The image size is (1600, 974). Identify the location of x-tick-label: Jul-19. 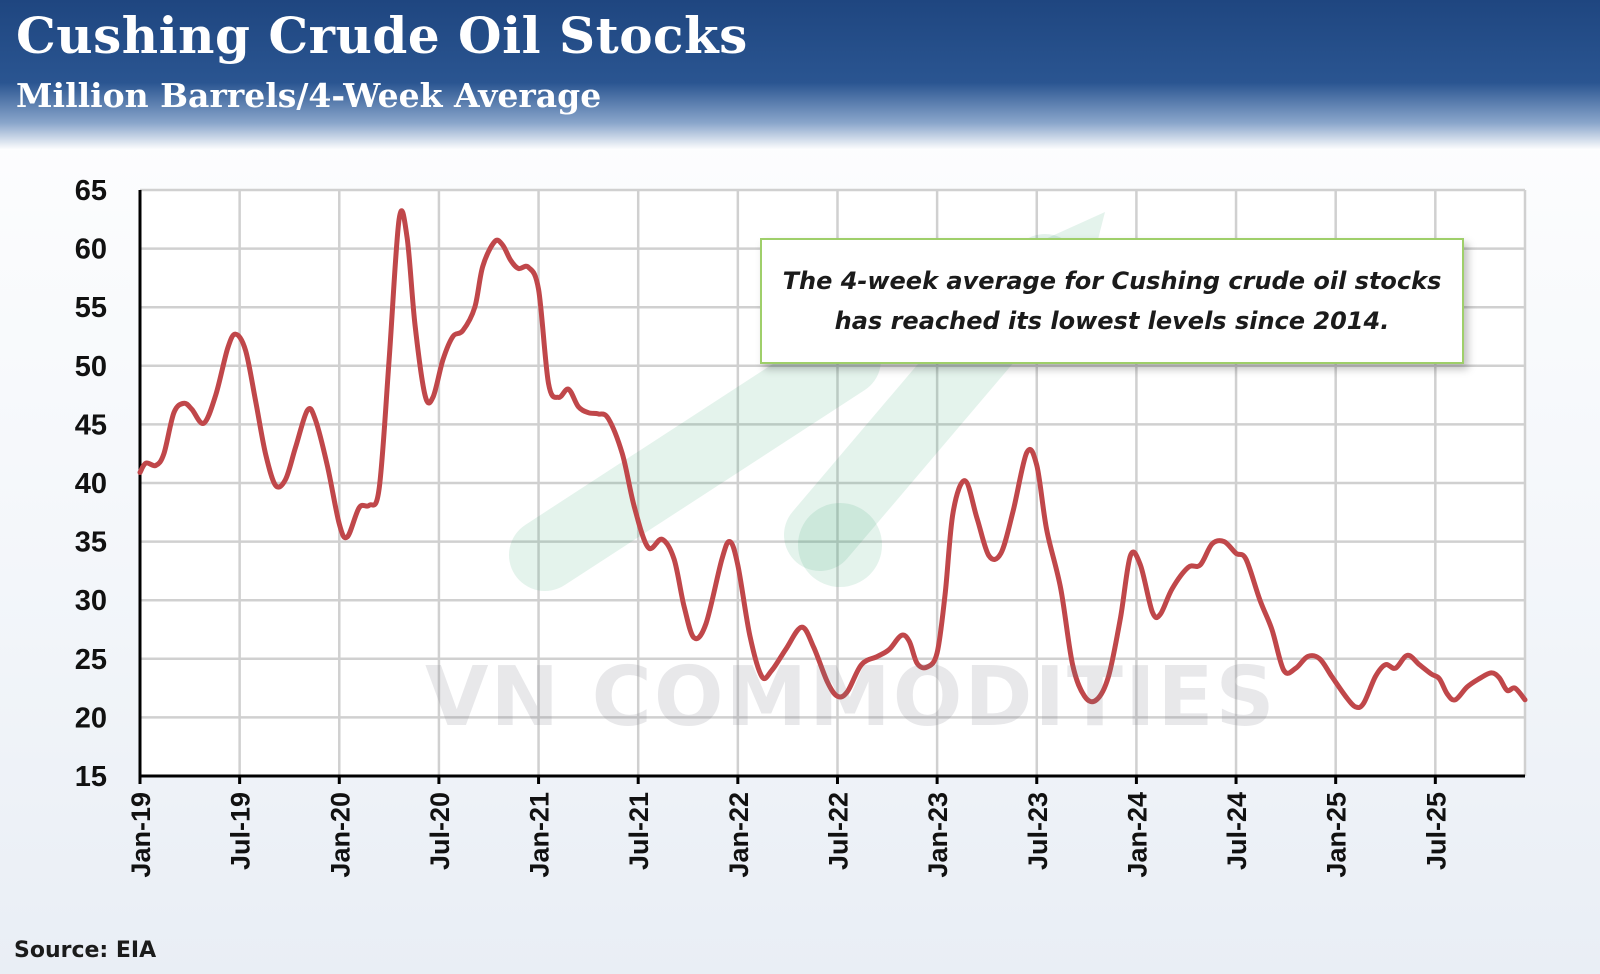
(241, 831).